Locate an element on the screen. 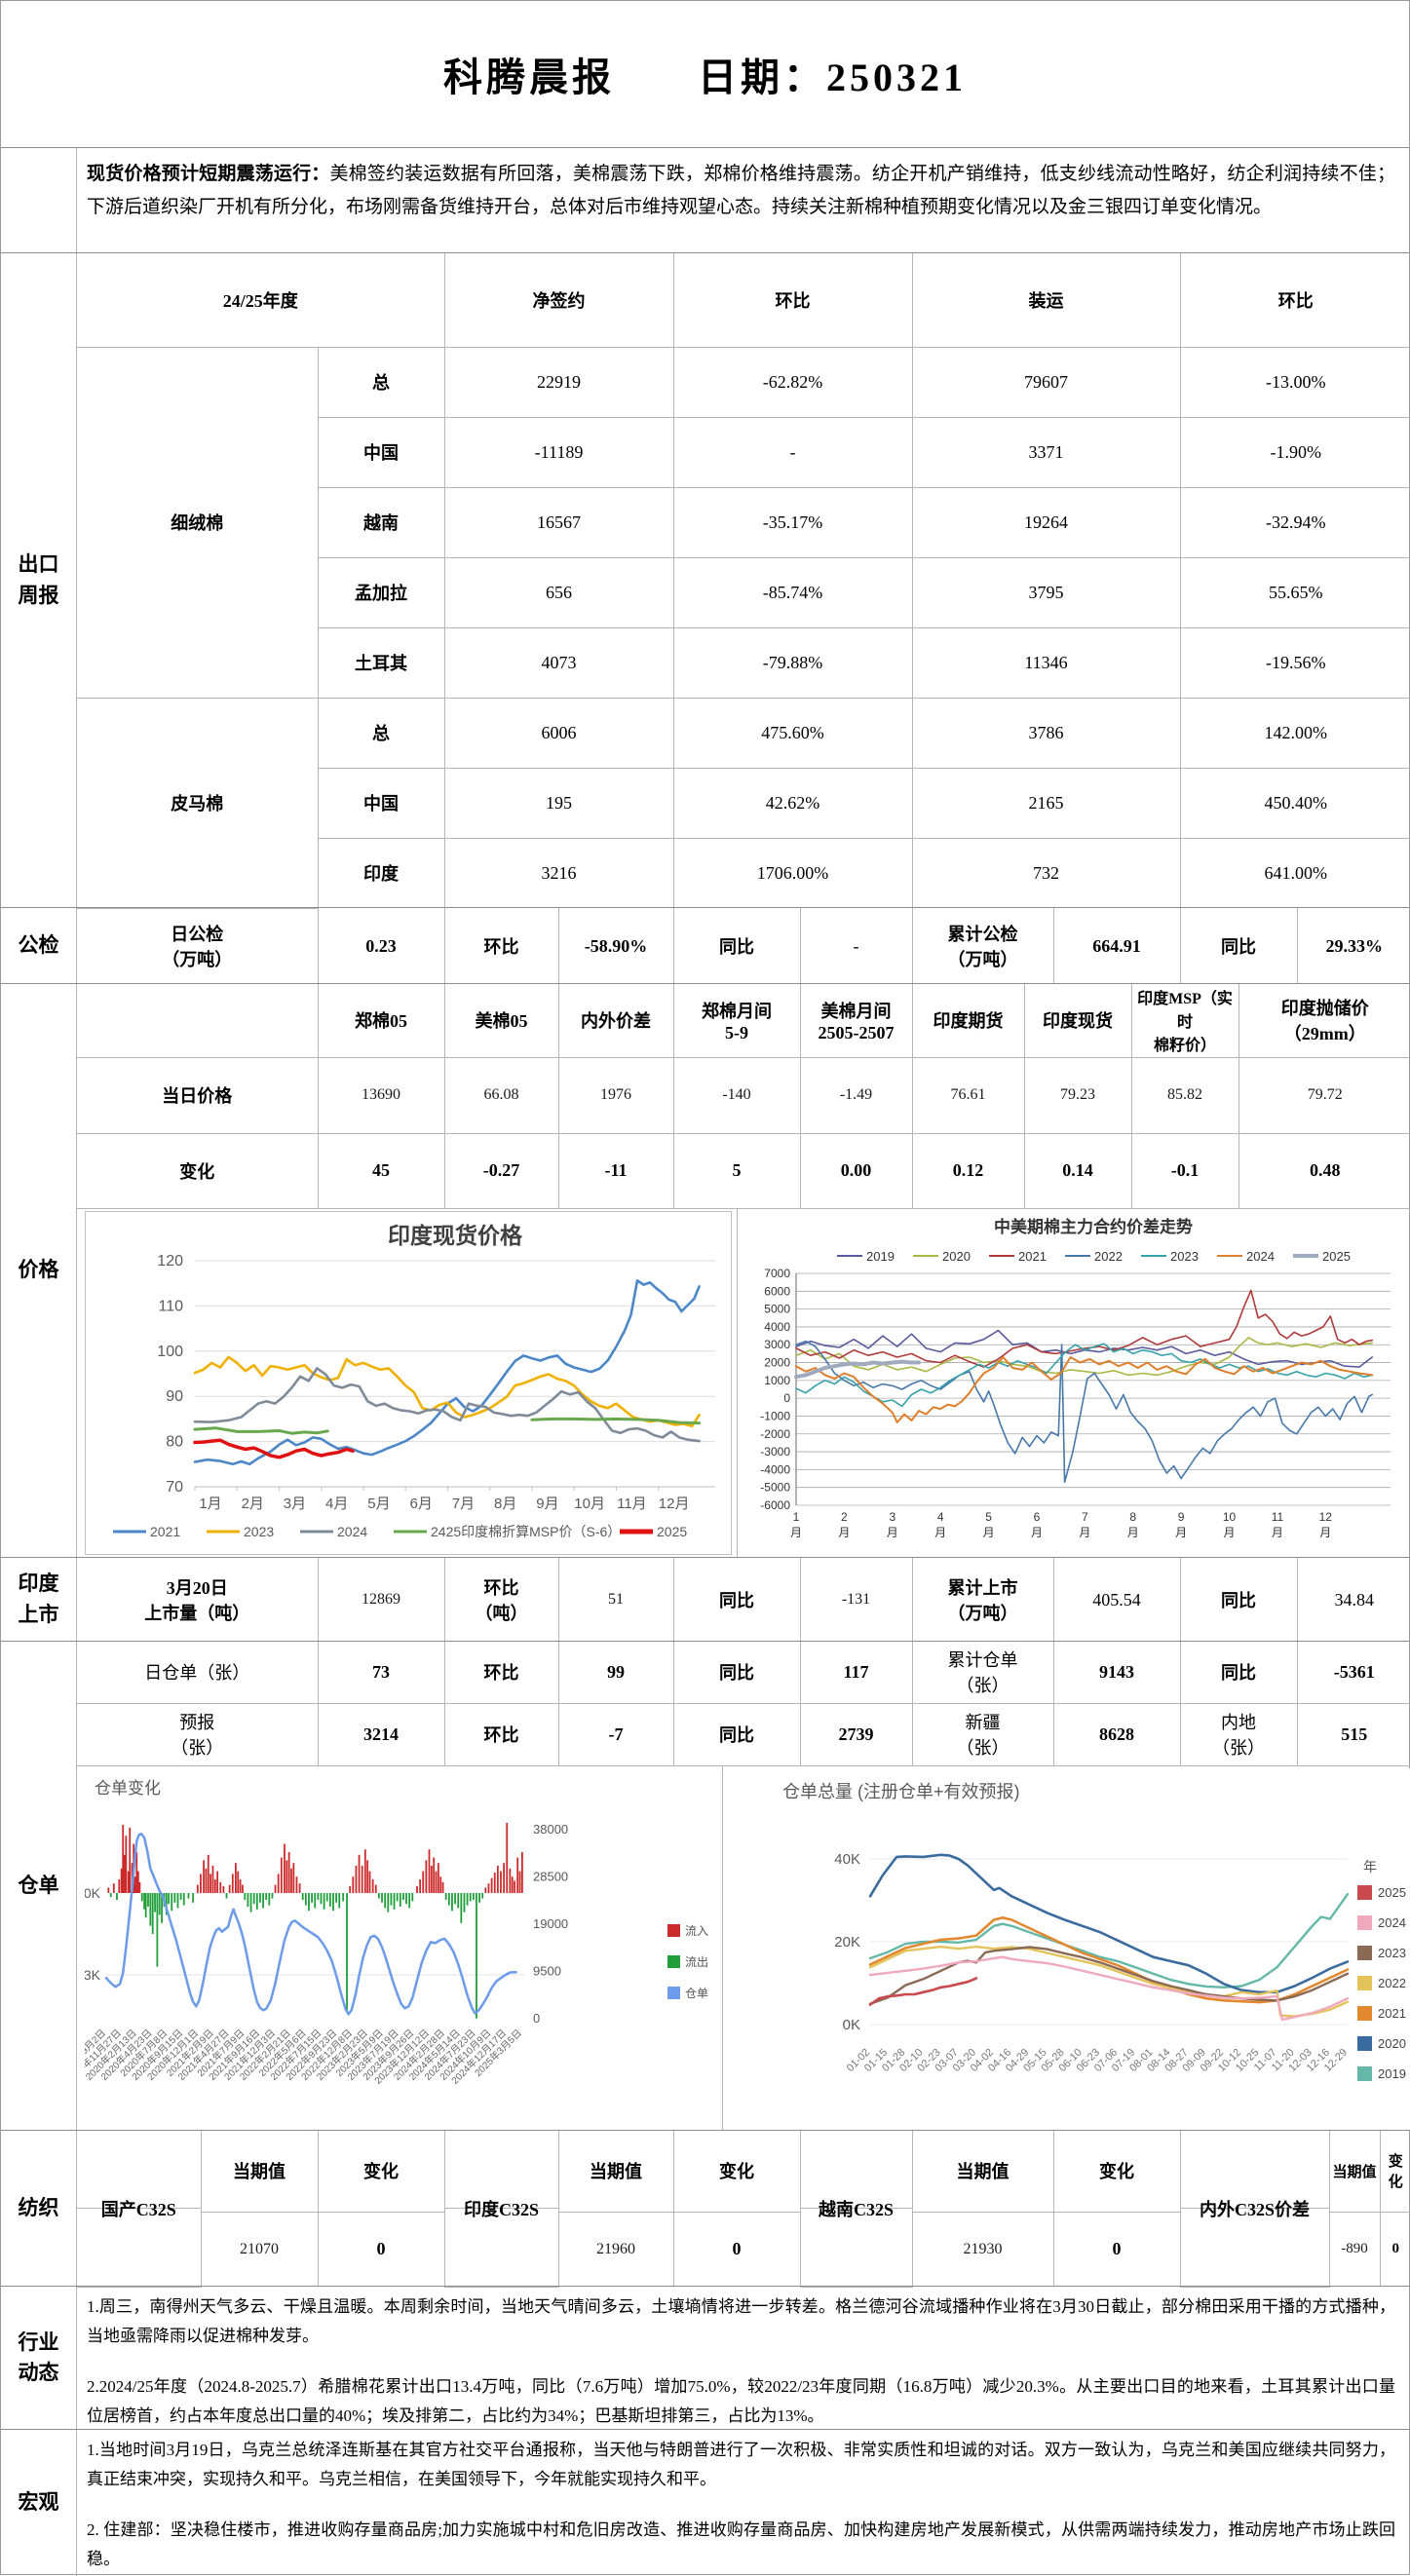 The width and height of the screenshot is (1410, 2576). cell-label: 新疆 （张） is located at coordinates (983, 1734).